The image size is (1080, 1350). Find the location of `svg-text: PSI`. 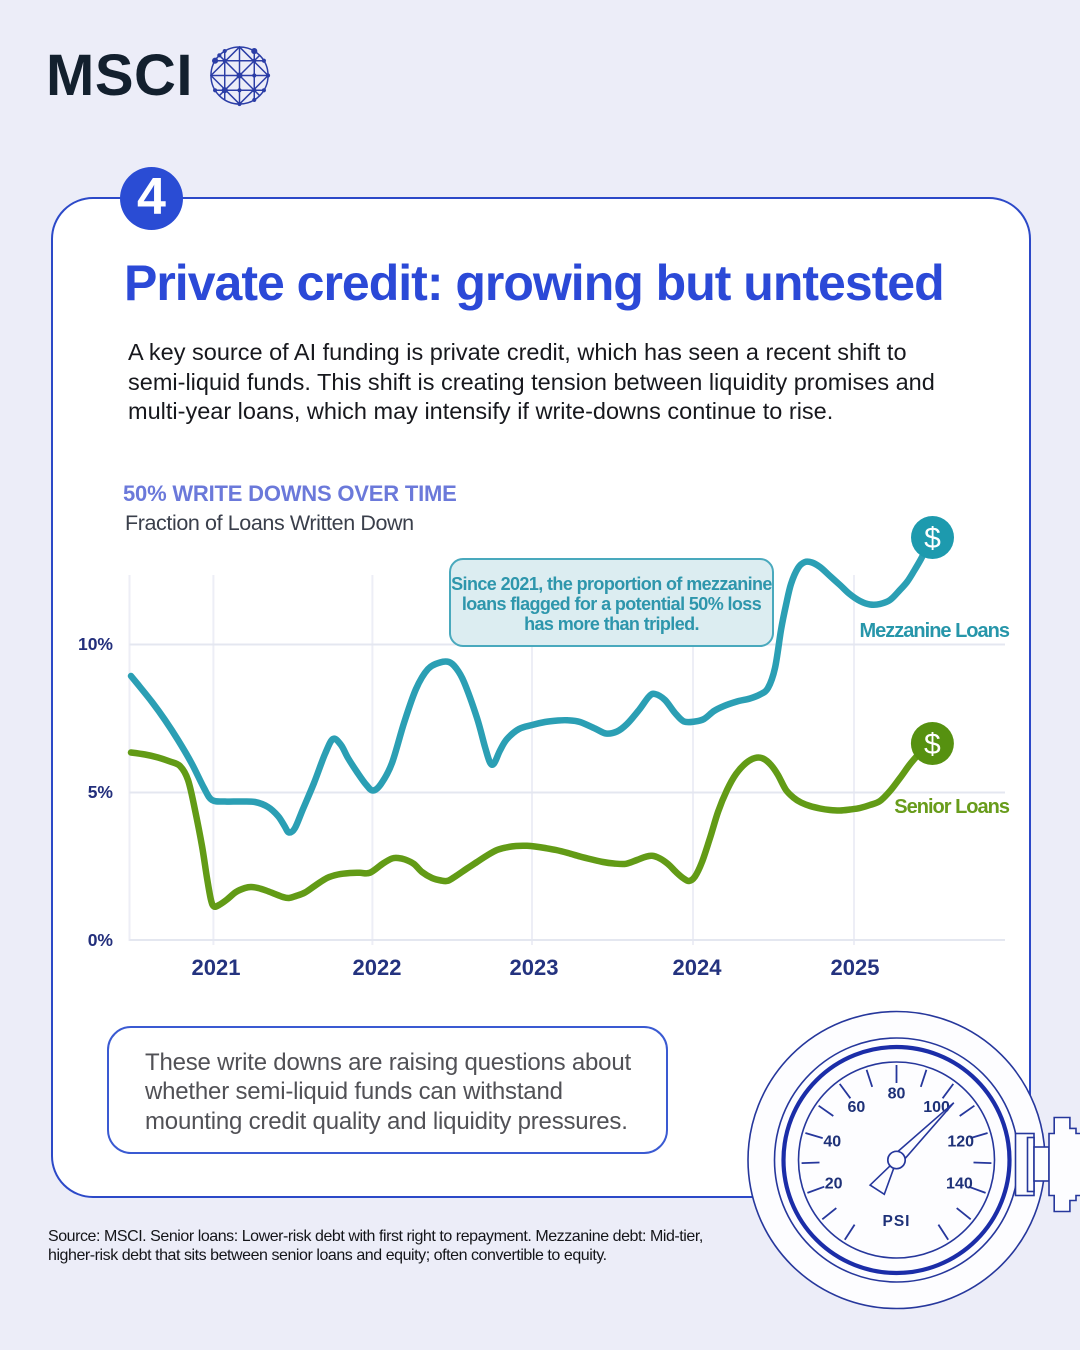

svg-text: PSI is located at coordinates (897, 1221).